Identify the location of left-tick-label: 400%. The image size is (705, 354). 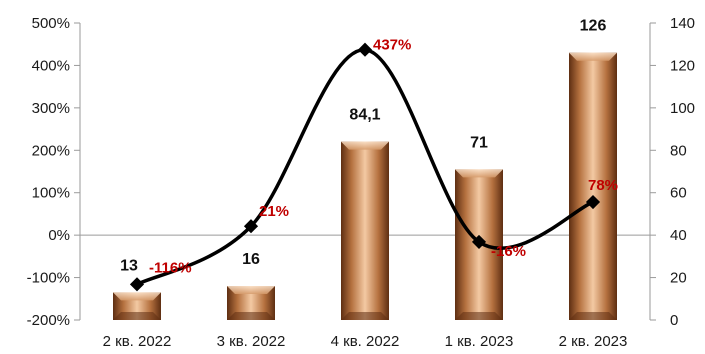
(51, 65).